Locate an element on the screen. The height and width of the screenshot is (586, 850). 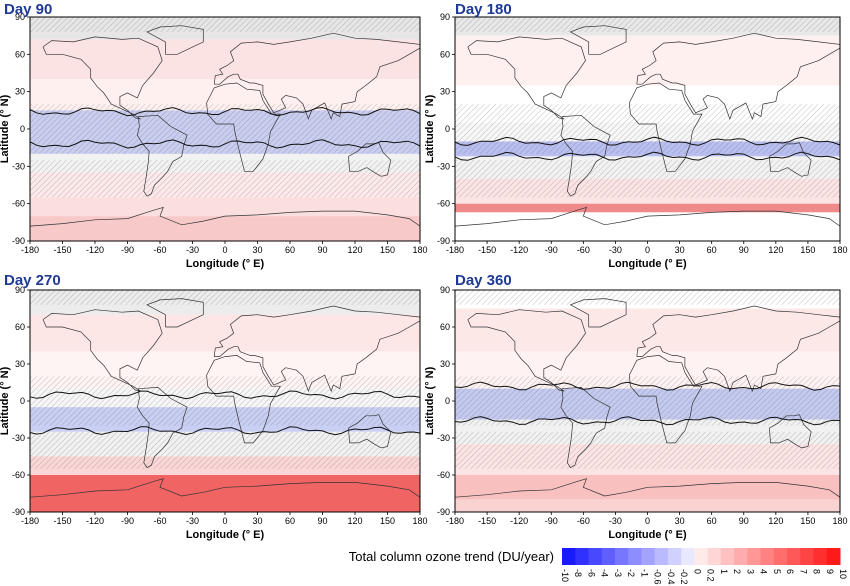
x-tick-label: 0 is located at coordinates (647, 250).